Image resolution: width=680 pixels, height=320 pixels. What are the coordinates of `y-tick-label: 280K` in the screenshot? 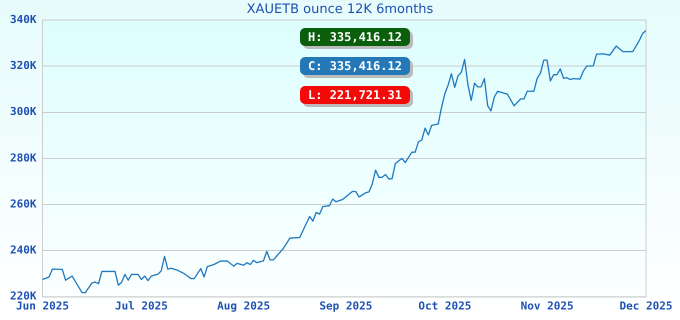 It's located at (23, 157).